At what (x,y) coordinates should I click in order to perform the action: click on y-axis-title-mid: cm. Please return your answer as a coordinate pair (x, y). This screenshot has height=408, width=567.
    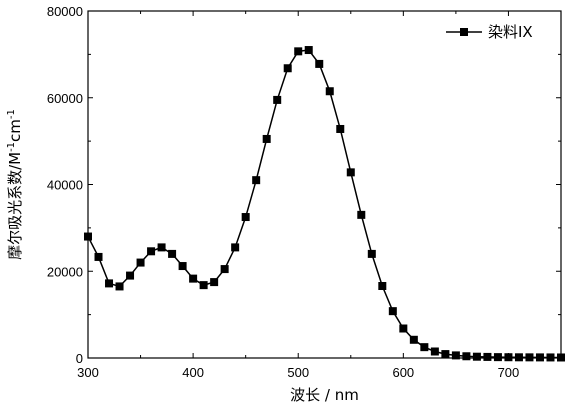
    Looking at the image, I should click on (15, 130).